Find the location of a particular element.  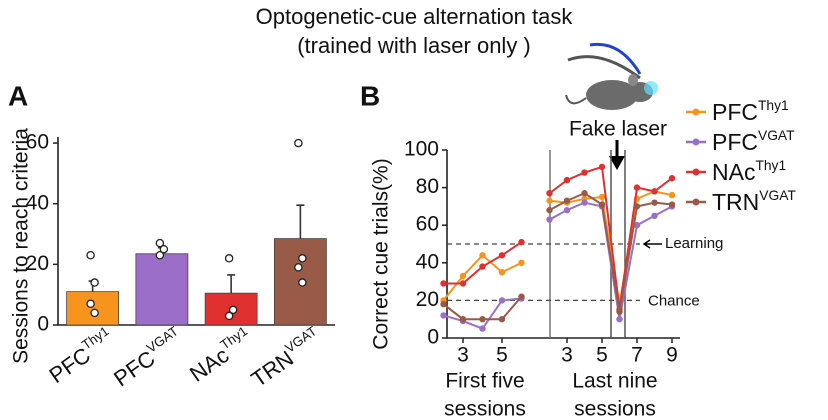

legend-label-base: TRN is located at coordinates (735, 202).